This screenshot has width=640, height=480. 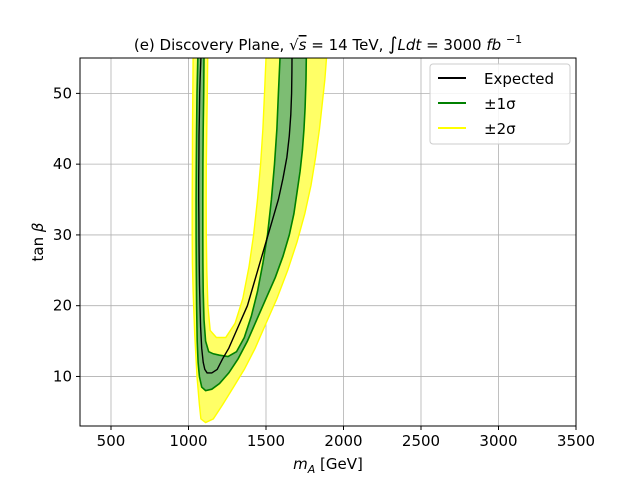 I want to click on y-tick-label-10: 10, so click(x=62, y=376).